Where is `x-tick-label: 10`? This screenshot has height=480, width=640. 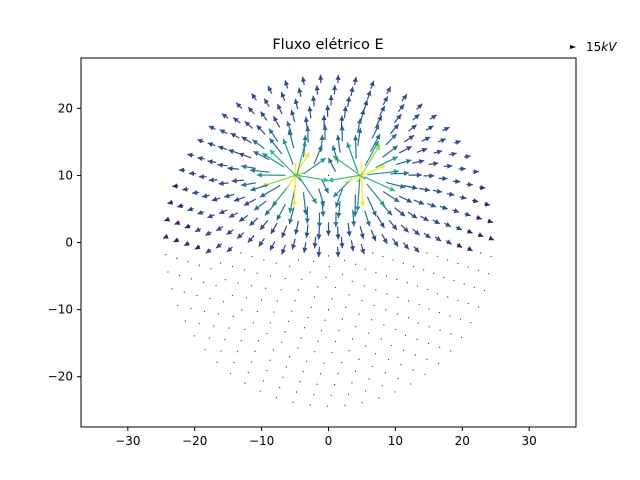 x-tick-label: 10 is located at coordinates (395, 441).